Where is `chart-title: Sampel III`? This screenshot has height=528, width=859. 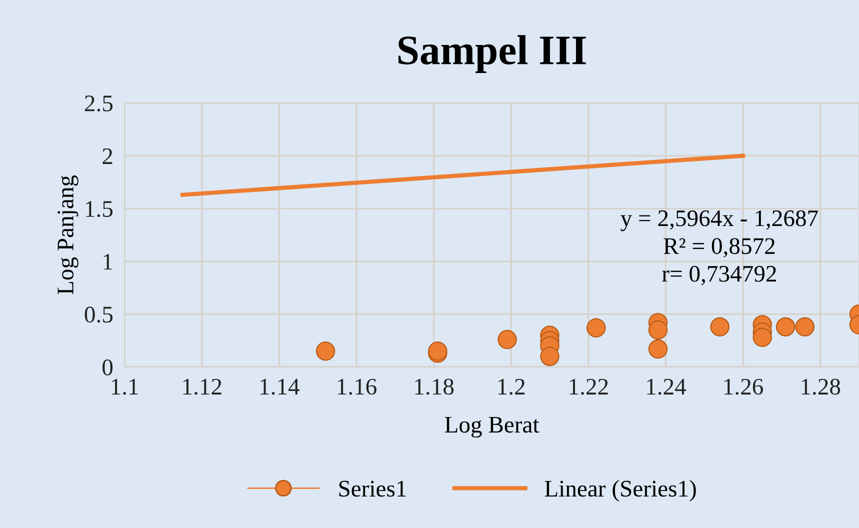 chart-title: Sampel III is located at coordinates (492, 54).